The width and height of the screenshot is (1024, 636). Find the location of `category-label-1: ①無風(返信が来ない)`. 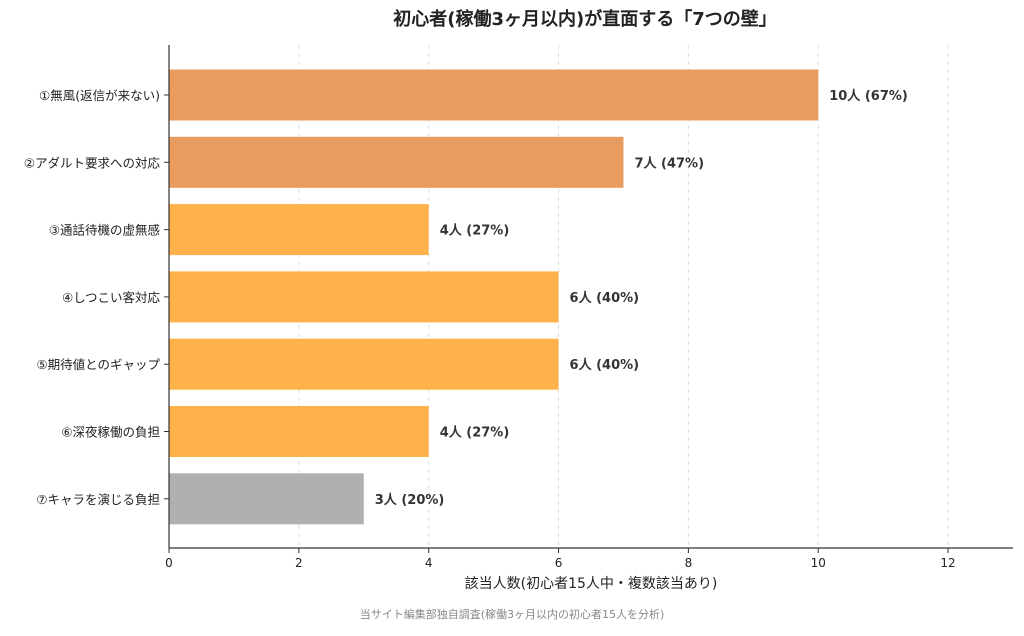

category-label-1: ①無風(返信が来ない) is located at coordinates (99, 95).